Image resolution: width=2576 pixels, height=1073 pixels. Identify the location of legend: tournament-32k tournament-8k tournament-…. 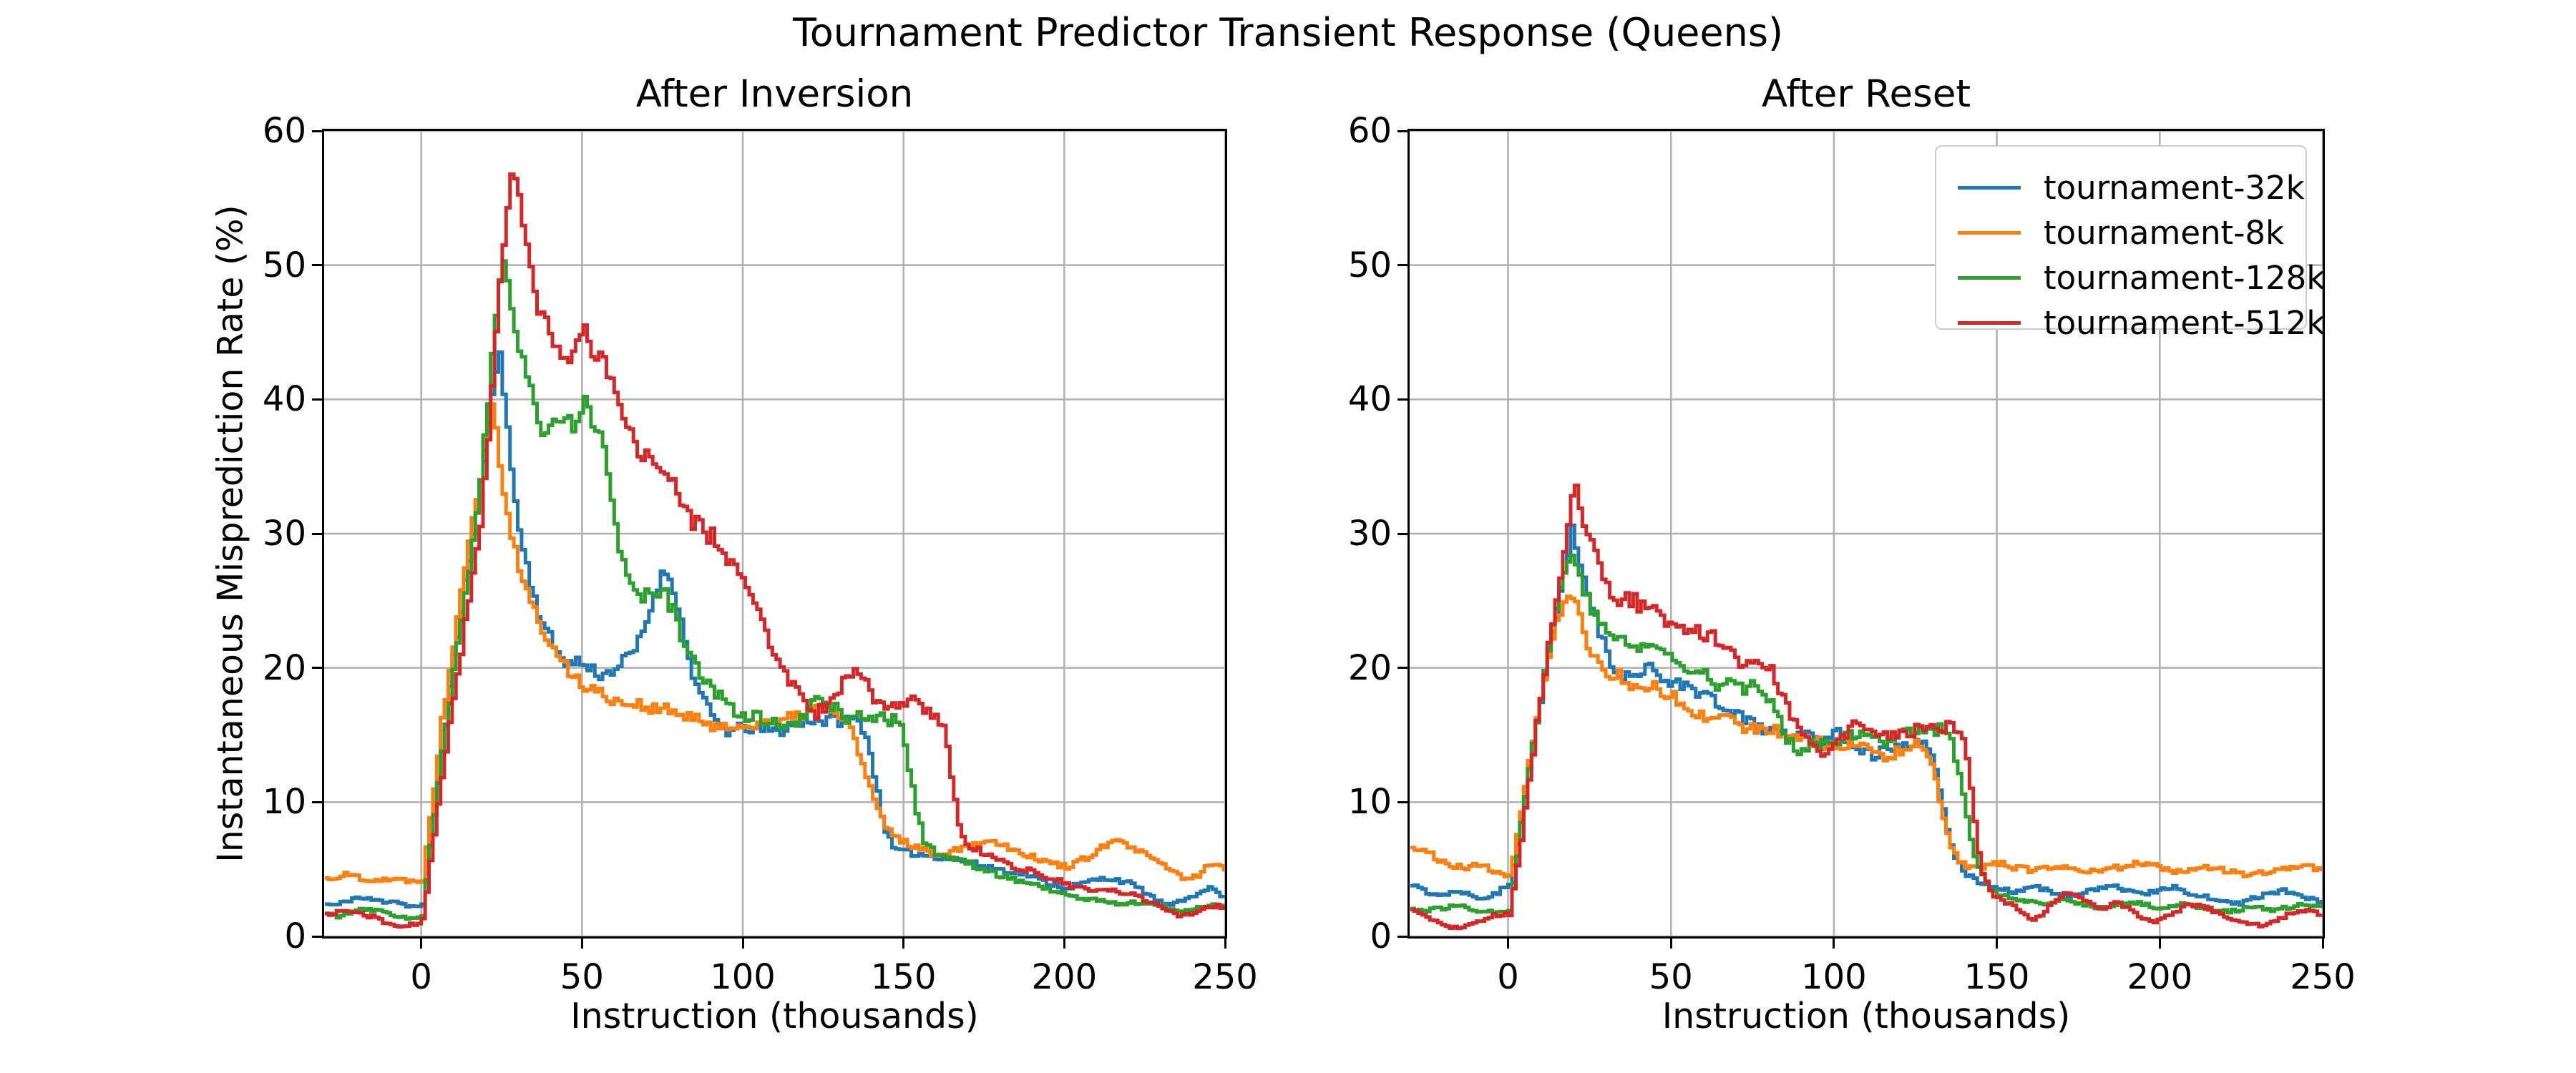
(2130, 244).